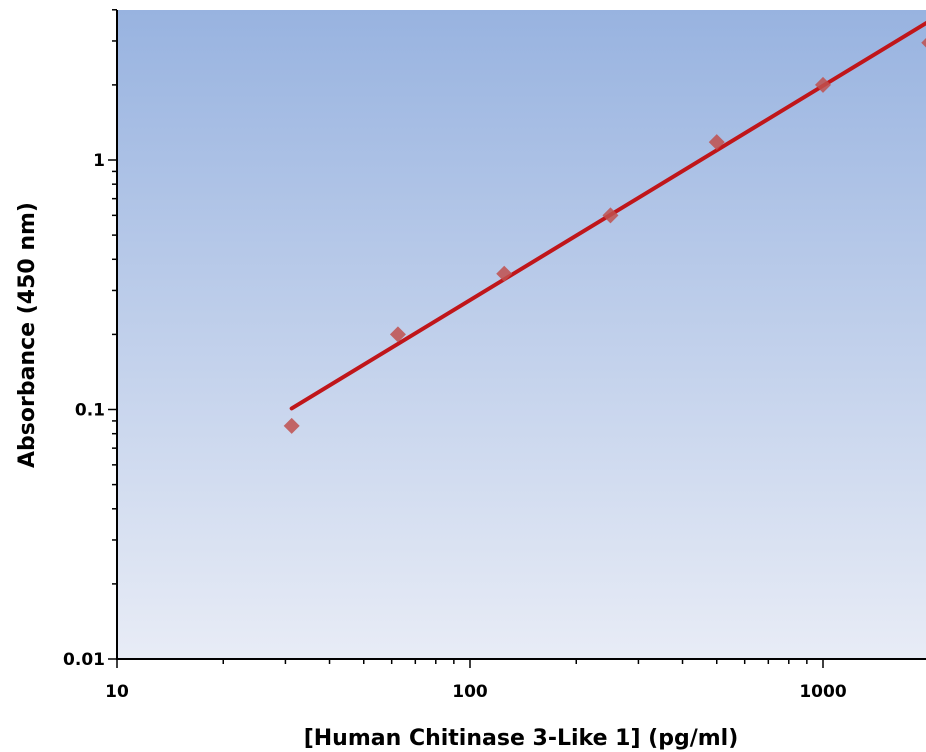  Describe the element at coordinates (521, 738) in the screenshot. I see `x-axis-title: [Human Chitinase 3-Like 1] (pg/ml)` at that location.